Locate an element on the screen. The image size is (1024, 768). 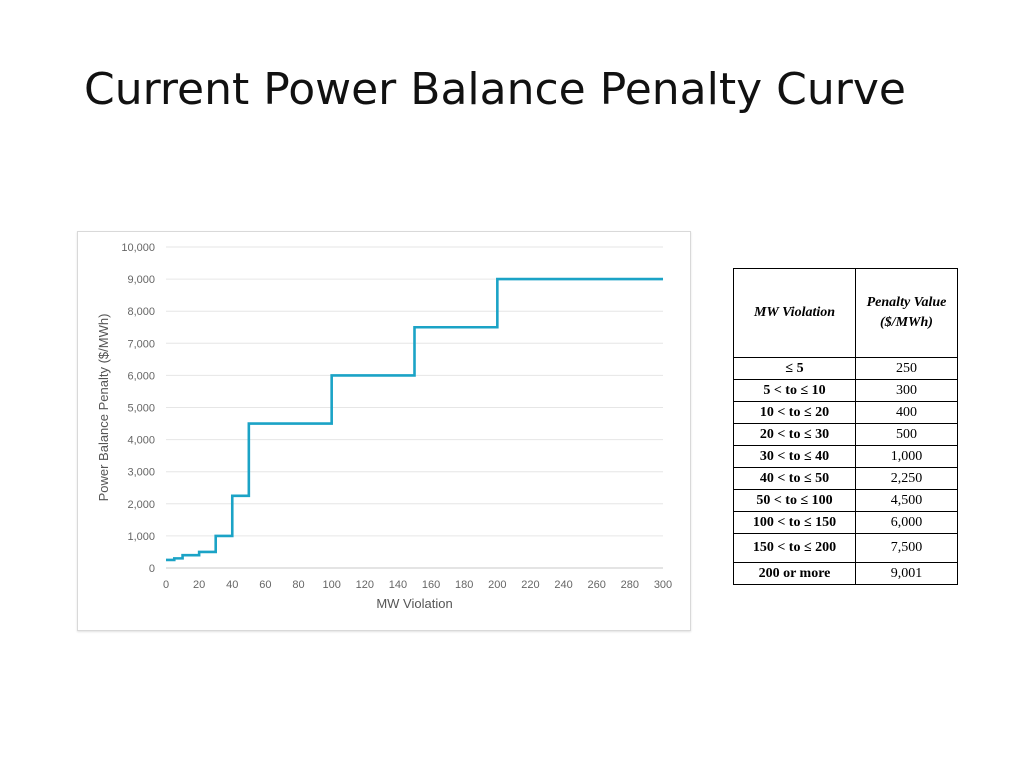
x-tick-label: 20 is located at coordinates (199, 585).